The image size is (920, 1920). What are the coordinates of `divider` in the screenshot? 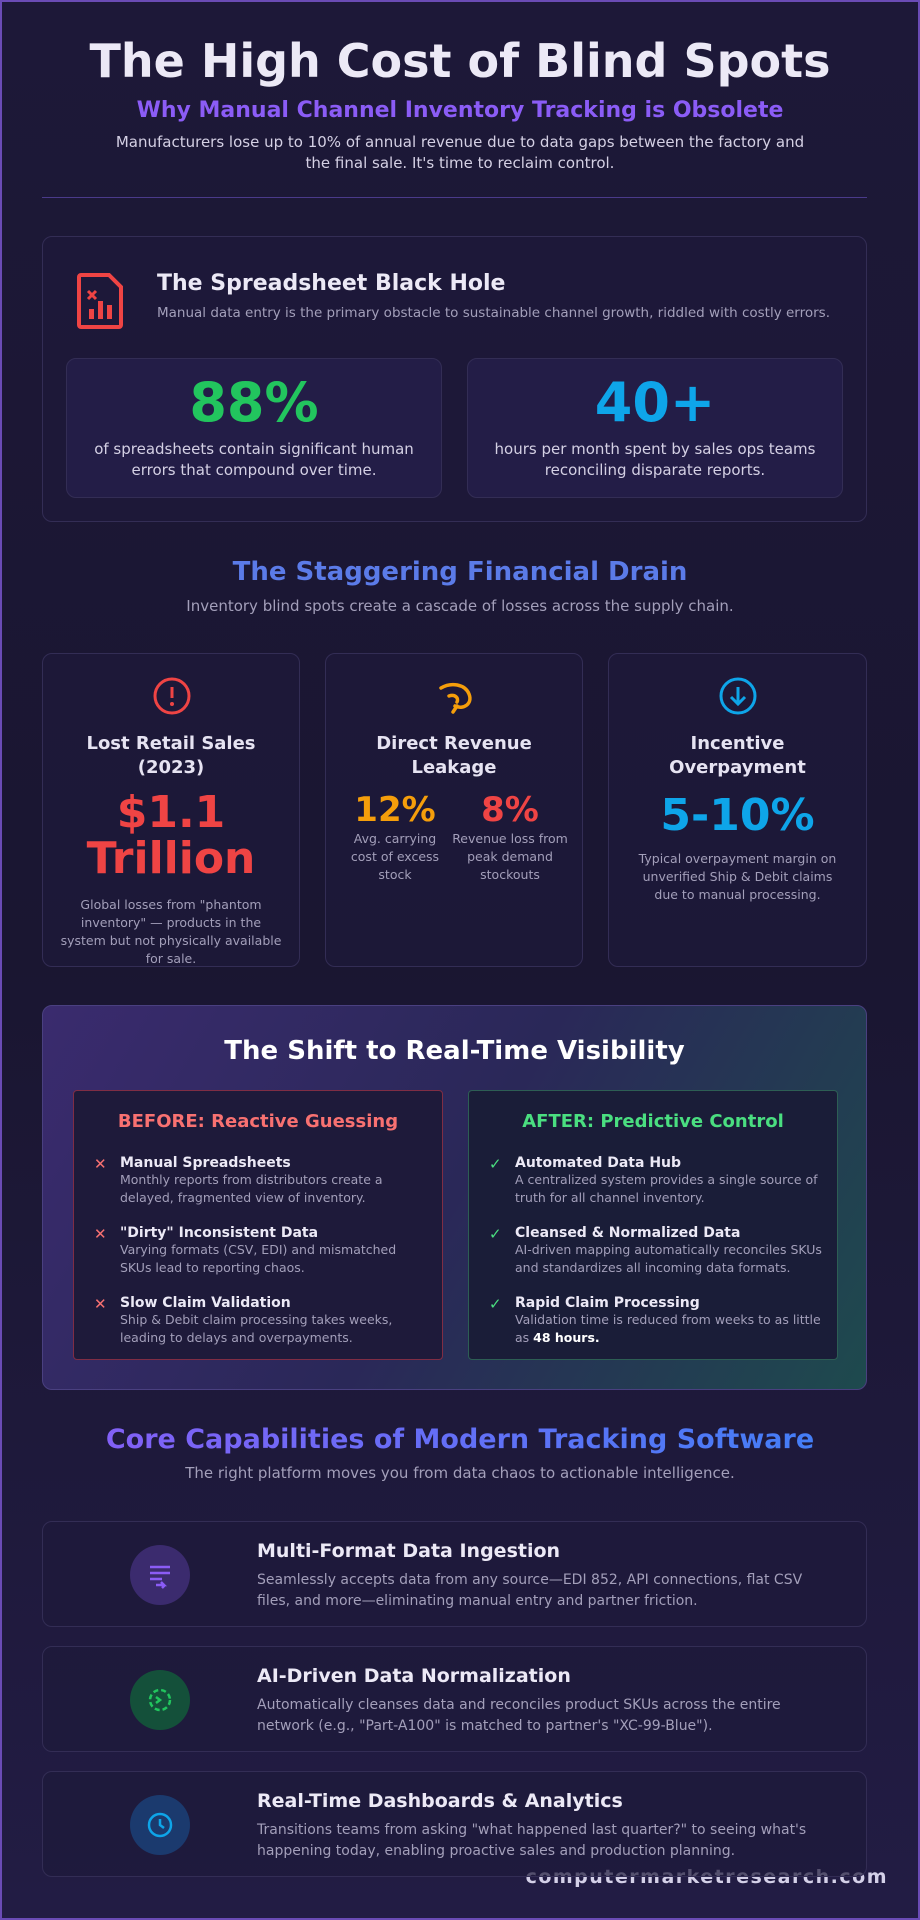 It's located at (454, 197).